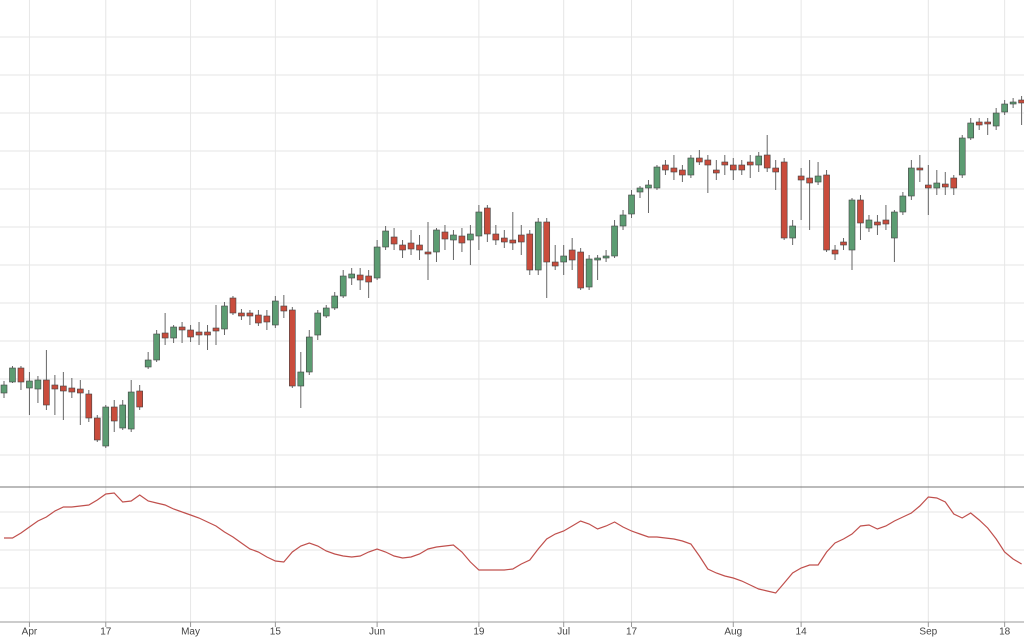 The height and width of the screenshot is (640, 1024). What do you see at coordinates (733, 632) in the screenshot?
I see `x-tick-label: Aug` at bounding box center [733, 632].